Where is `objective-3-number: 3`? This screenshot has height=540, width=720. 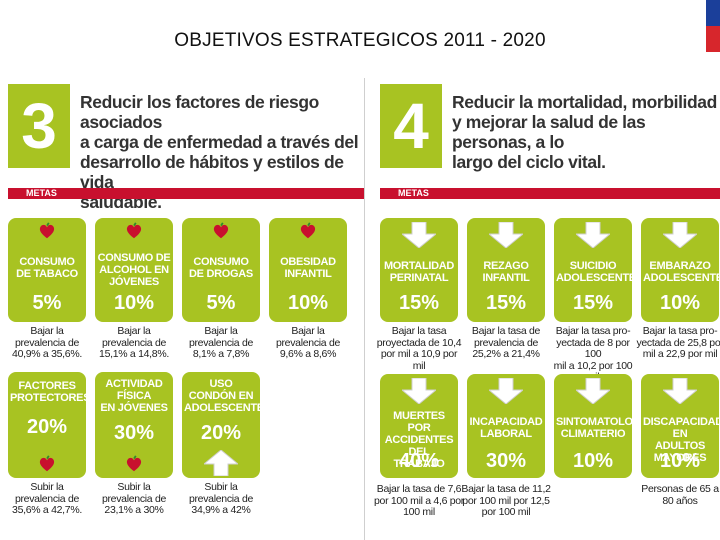 objective-3-number: 3 is located at coordinates (39, 126).